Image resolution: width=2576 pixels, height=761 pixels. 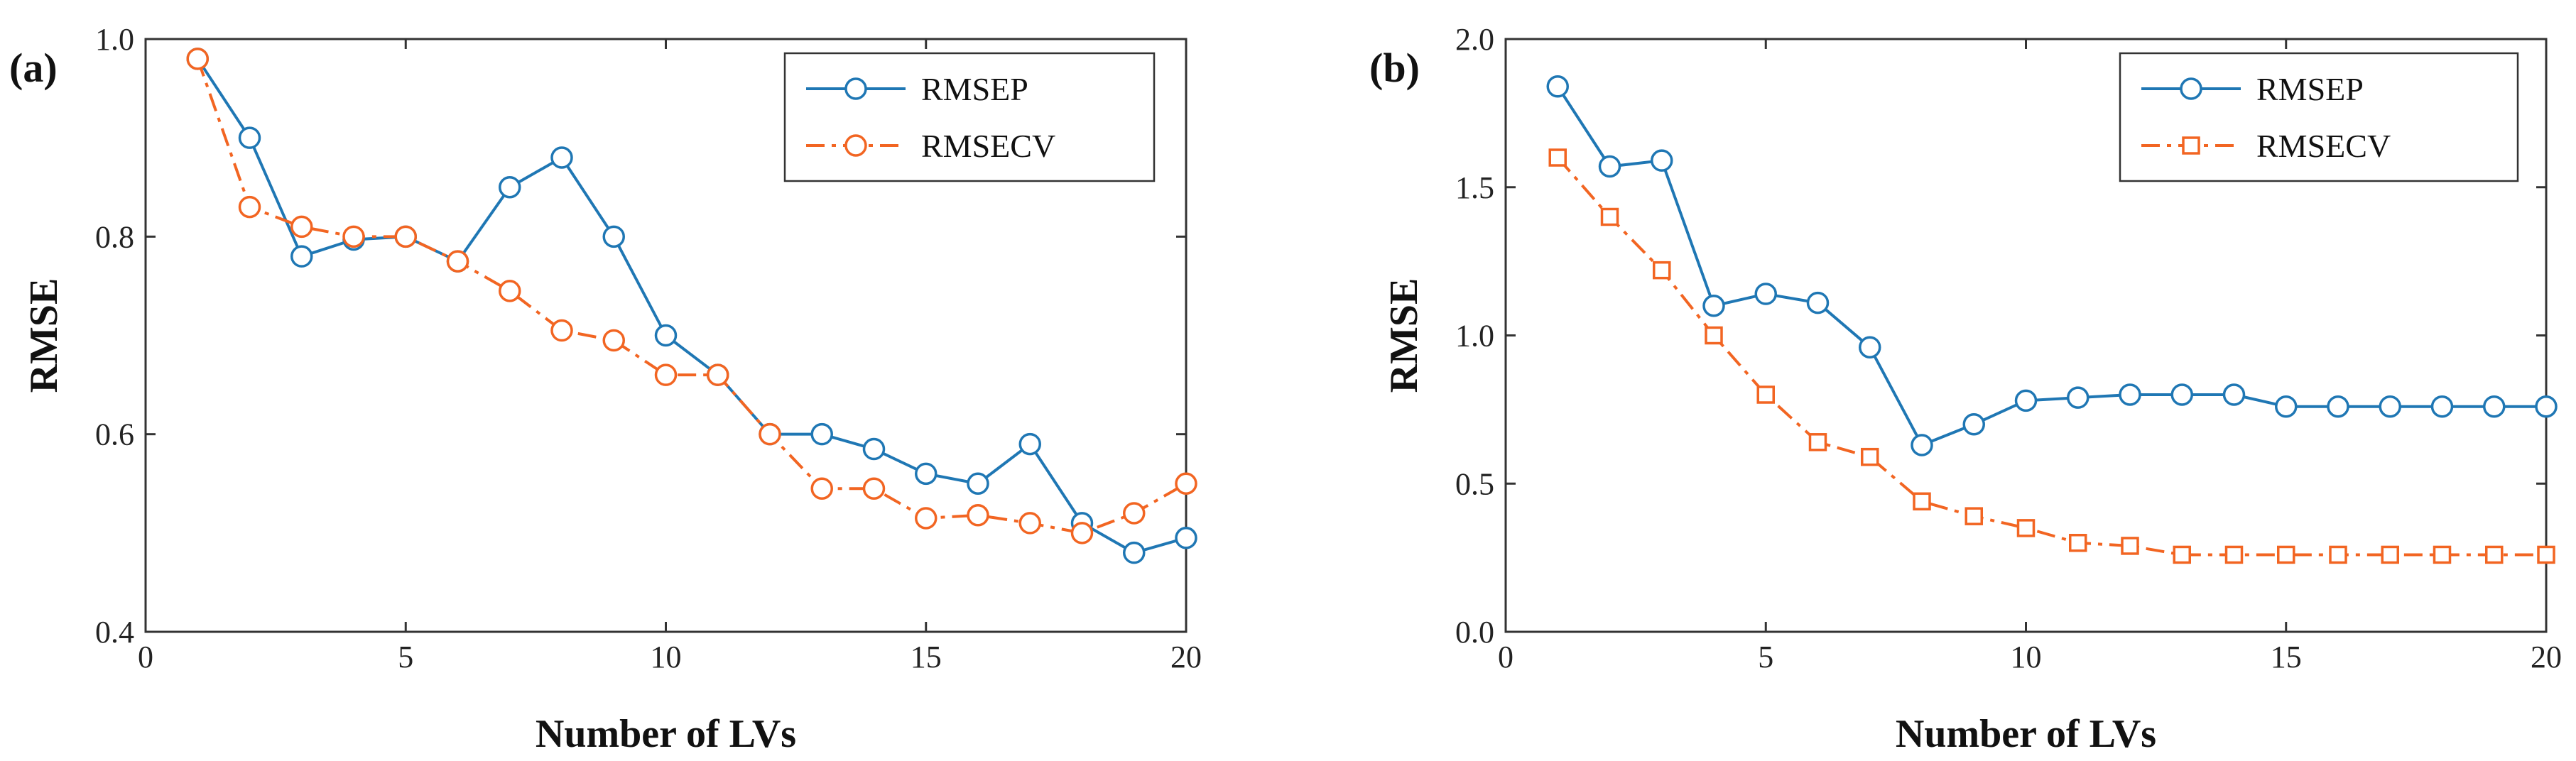 What do you see at coordinates (2319, 117) in the screenshot?
I see `chart-b-legend: RMSEP RMSECV` at bounding box center [2319, 117].